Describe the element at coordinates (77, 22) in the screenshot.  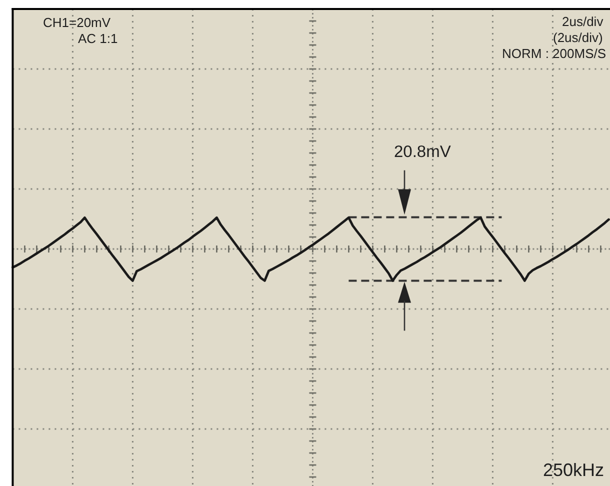
I see `text: CH1=20mV` at that location.